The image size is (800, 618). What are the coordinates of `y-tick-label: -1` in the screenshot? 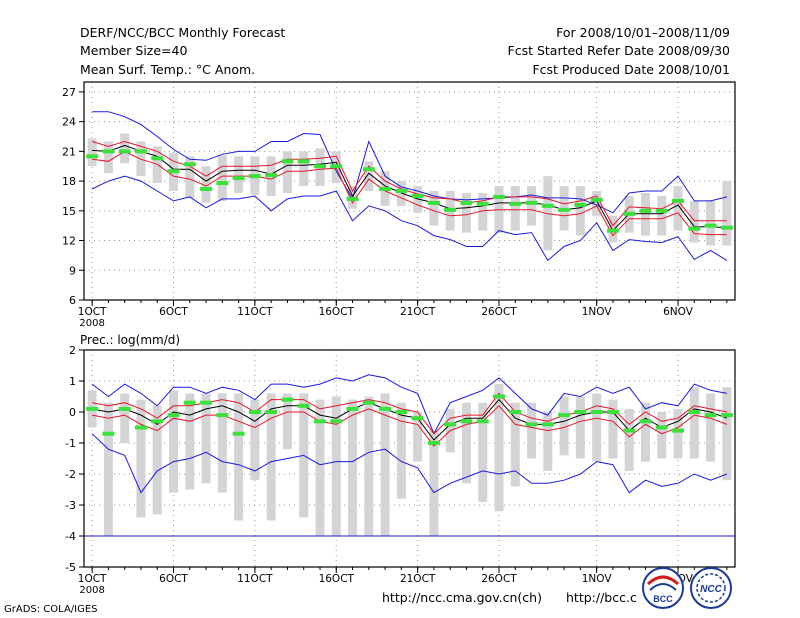 It's located at (70, 443).